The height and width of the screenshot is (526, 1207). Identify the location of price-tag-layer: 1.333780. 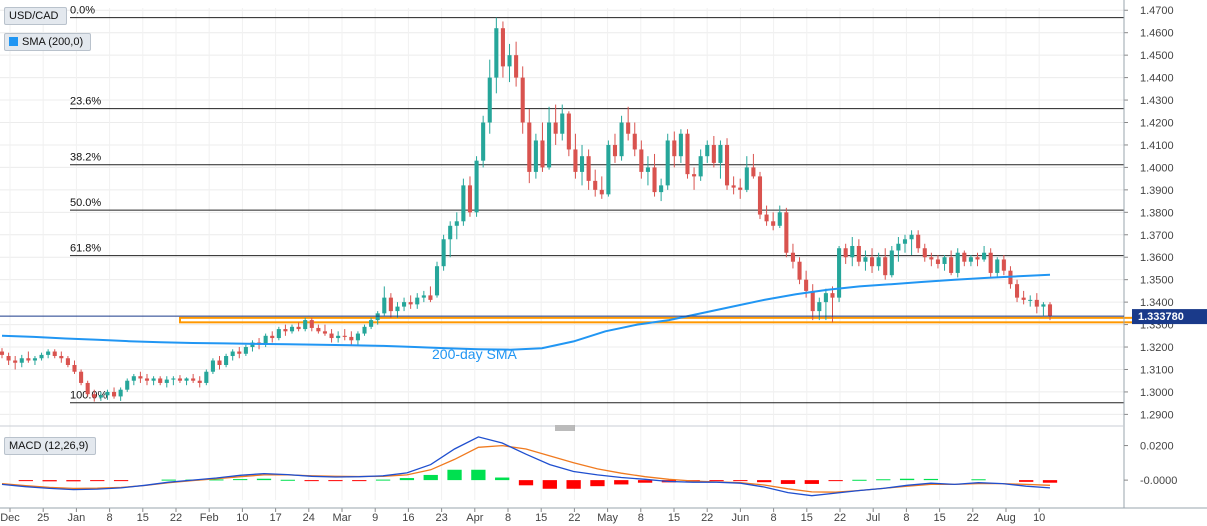
(603, 317).